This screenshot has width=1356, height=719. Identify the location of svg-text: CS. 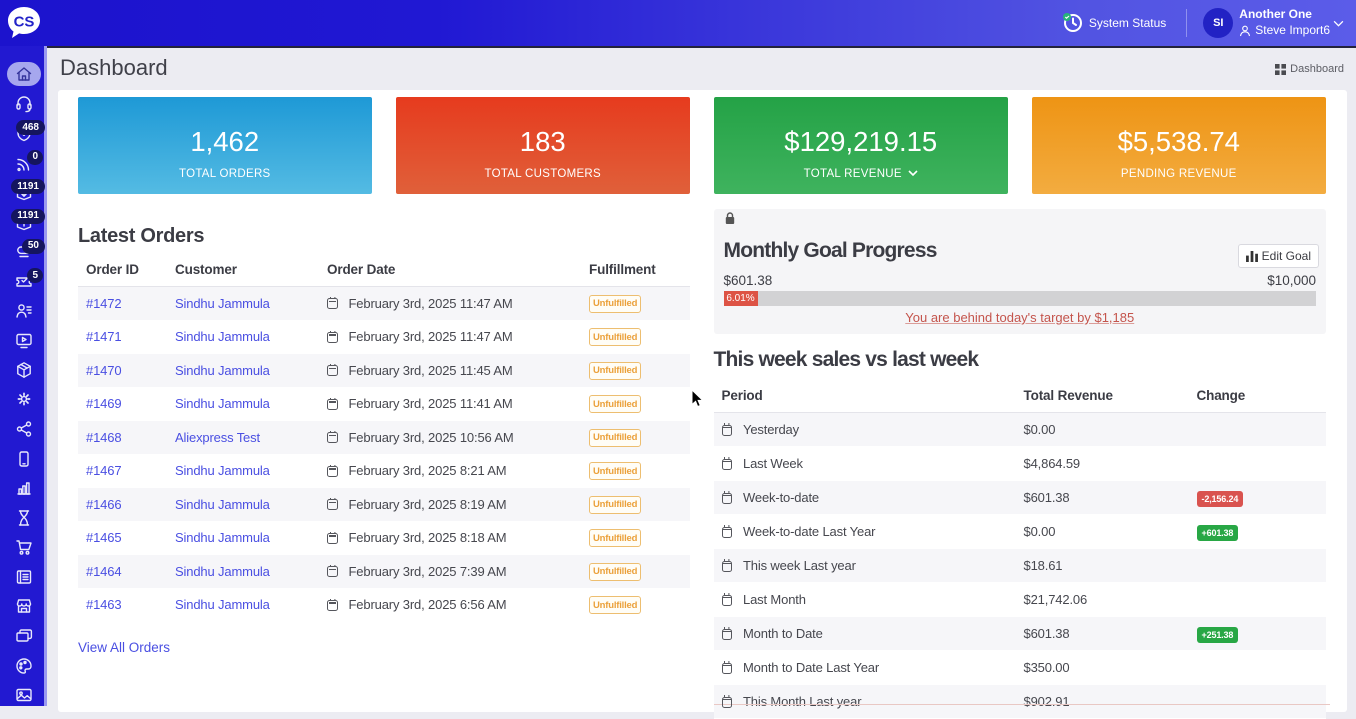
(23, 22).